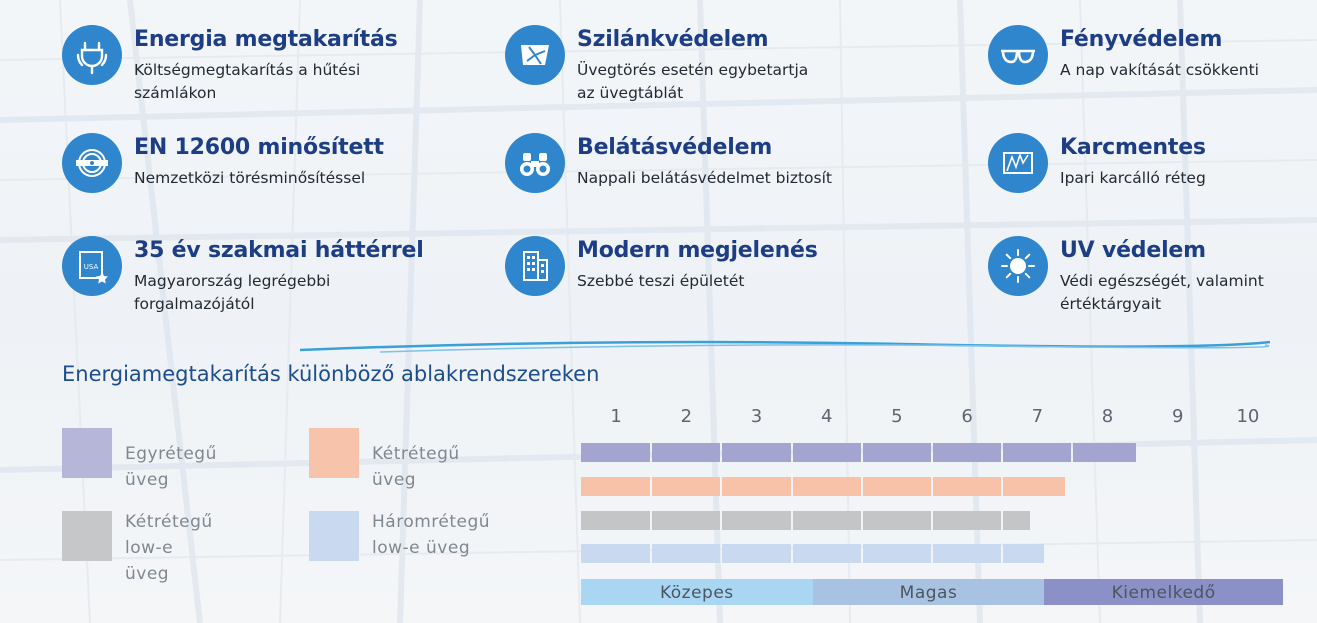  What do you see at coordinates (1018, 266) in the screenshot?
I see `sun-icon` at bounding box center [1018, 266].